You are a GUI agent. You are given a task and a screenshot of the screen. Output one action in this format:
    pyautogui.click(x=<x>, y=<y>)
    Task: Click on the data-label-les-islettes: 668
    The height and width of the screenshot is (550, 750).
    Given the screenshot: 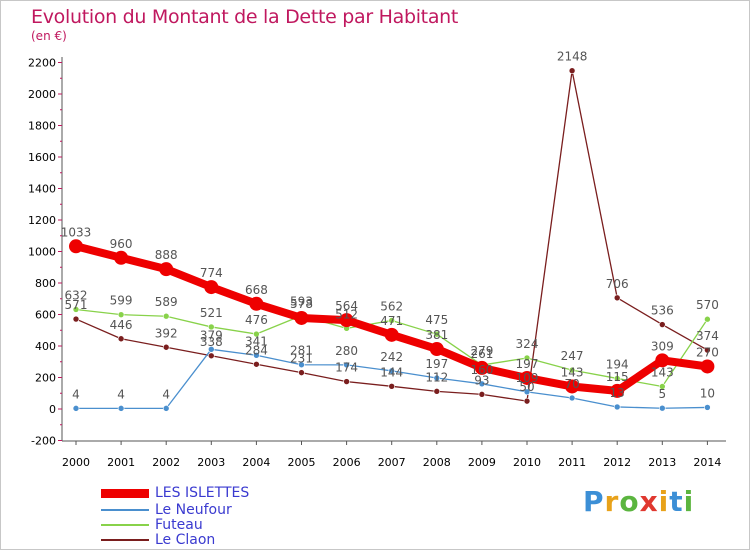 What is the action you would take?
    pyautogui.click(x=256, y=290)
    